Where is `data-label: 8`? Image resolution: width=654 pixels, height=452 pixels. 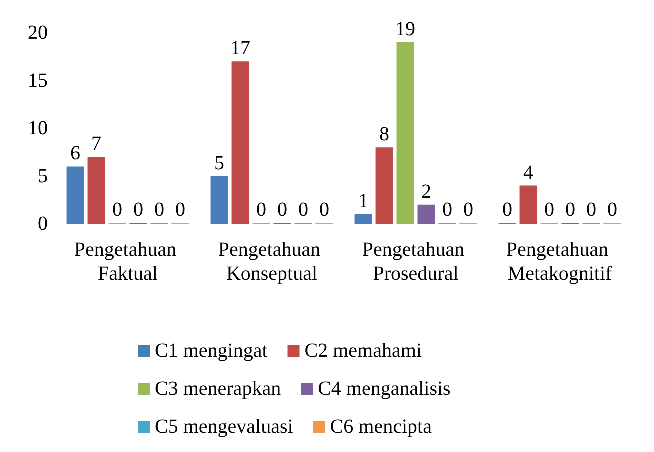
data-label: 8 is located at coordinates (385, 135).